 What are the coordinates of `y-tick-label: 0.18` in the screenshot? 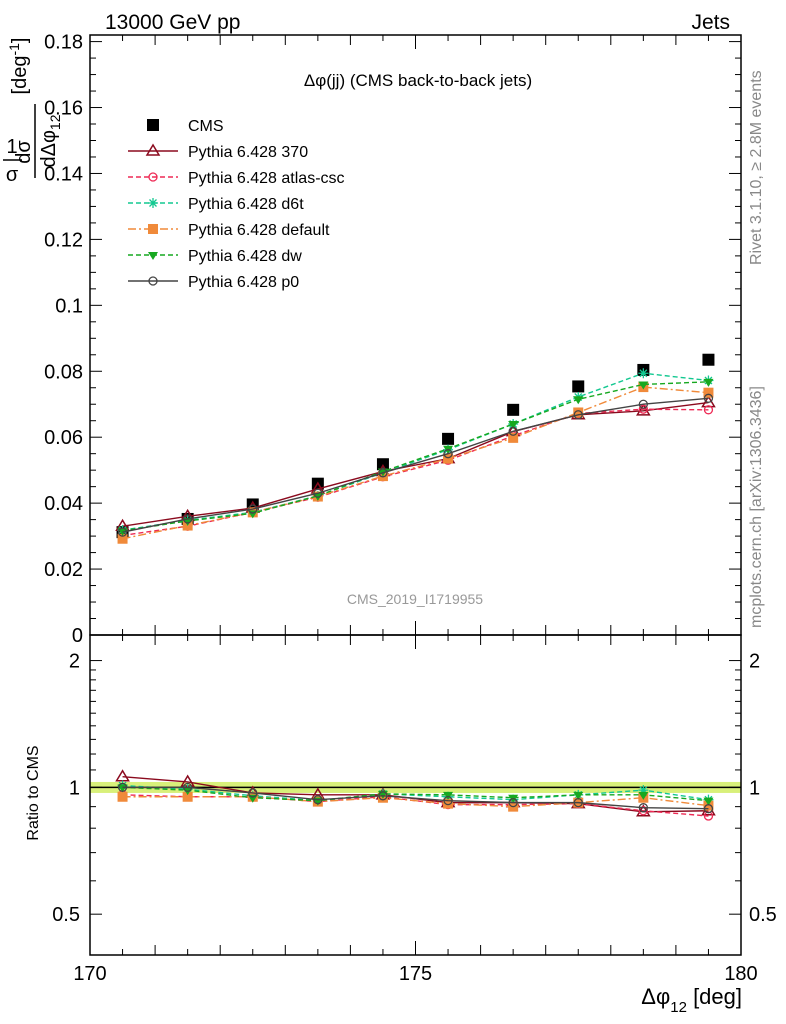 It's located at (63, 43).